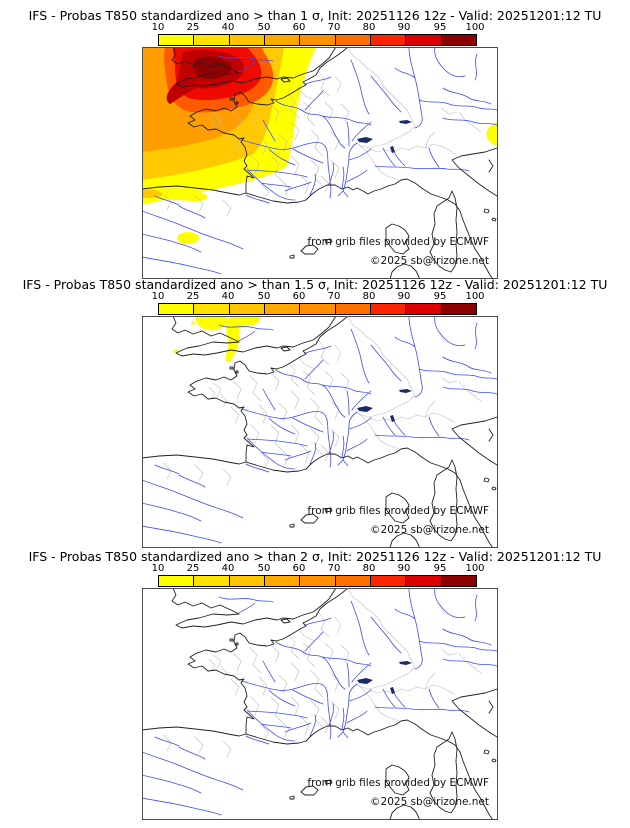 This screenshot has height=828, width=630. What do you see at coordinates (243, 340) in the screenshot?
I see `anomaly-patch-south-england` at bounding box center [243, 340].